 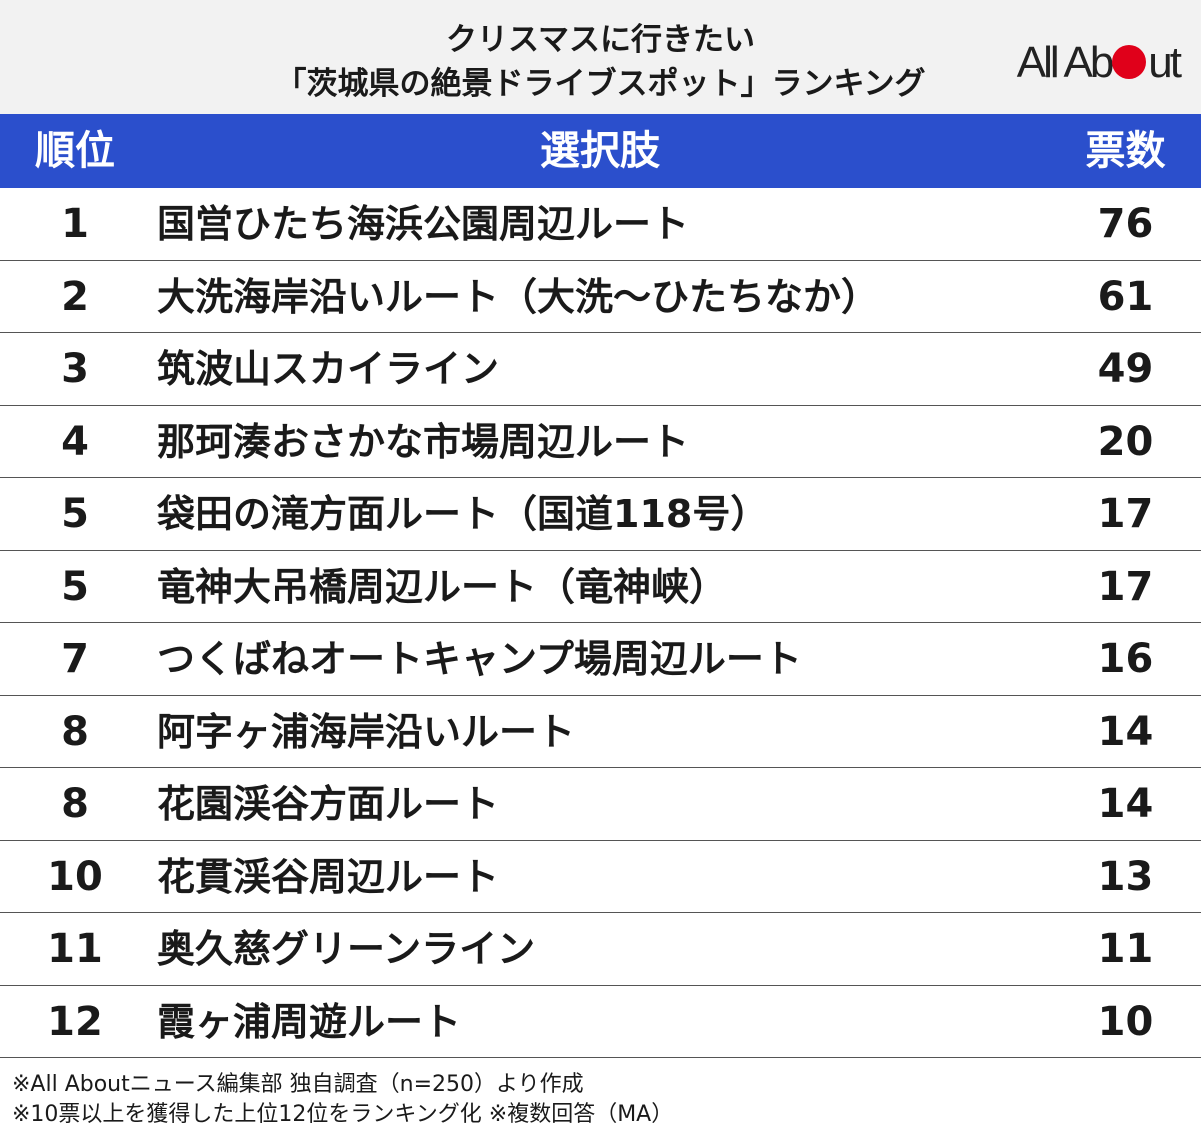 I want to click on table-row: 8 阿字ヶ浦海岸沿いルート 14, so click(x=600, y=732).